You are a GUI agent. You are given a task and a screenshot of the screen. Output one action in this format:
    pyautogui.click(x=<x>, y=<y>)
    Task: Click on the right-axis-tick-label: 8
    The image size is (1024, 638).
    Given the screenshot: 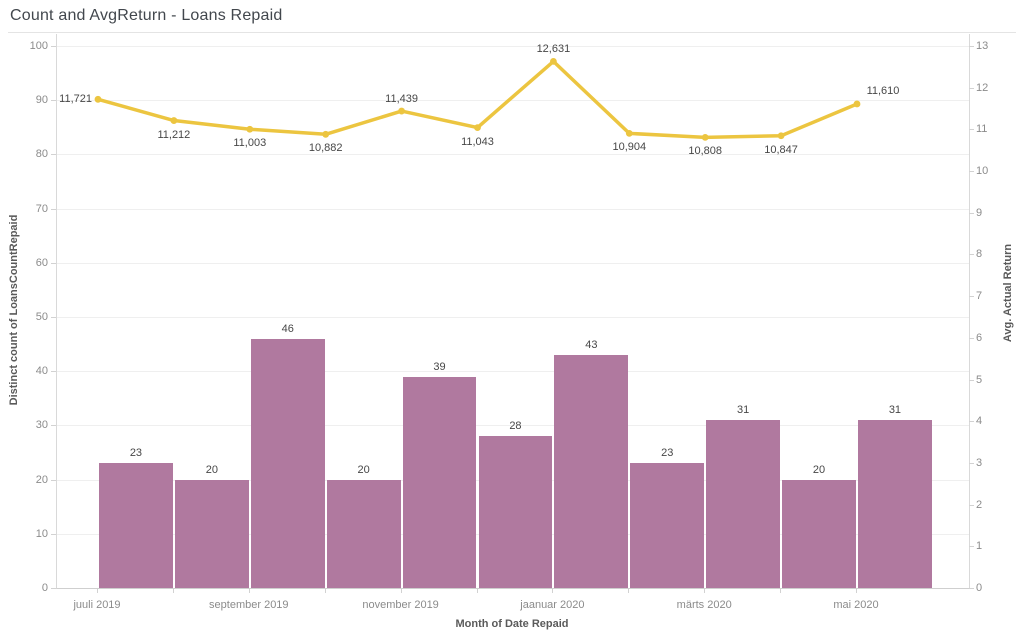 What is the action you would take?
    pyautogui.click(x=979, y=254)
    